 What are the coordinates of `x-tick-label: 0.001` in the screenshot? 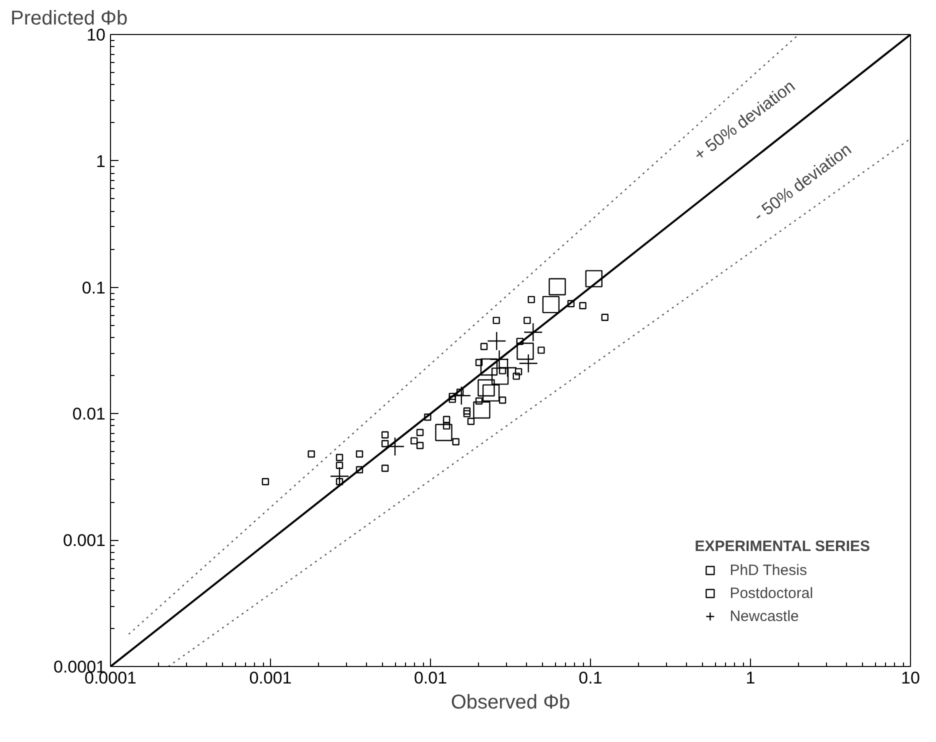 It's located at (270, 678).